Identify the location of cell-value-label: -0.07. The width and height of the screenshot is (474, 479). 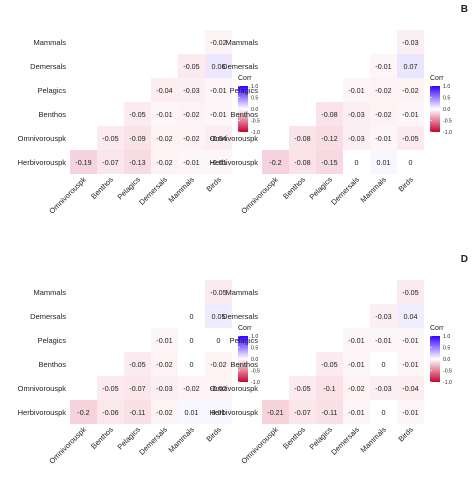
(302, 412).